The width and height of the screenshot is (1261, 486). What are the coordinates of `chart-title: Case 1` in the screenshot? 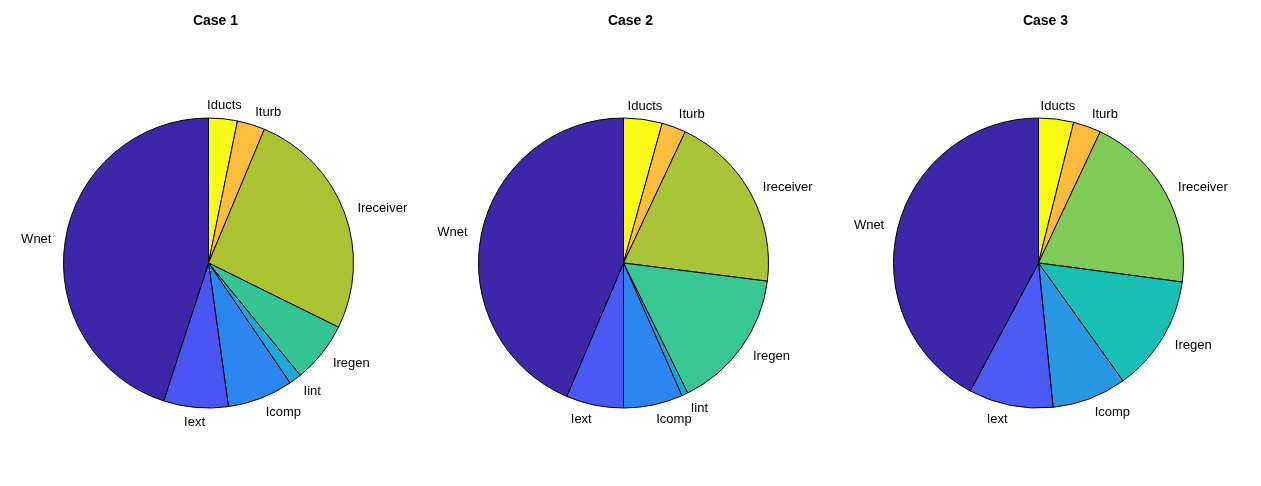 It's located at (215, 20).